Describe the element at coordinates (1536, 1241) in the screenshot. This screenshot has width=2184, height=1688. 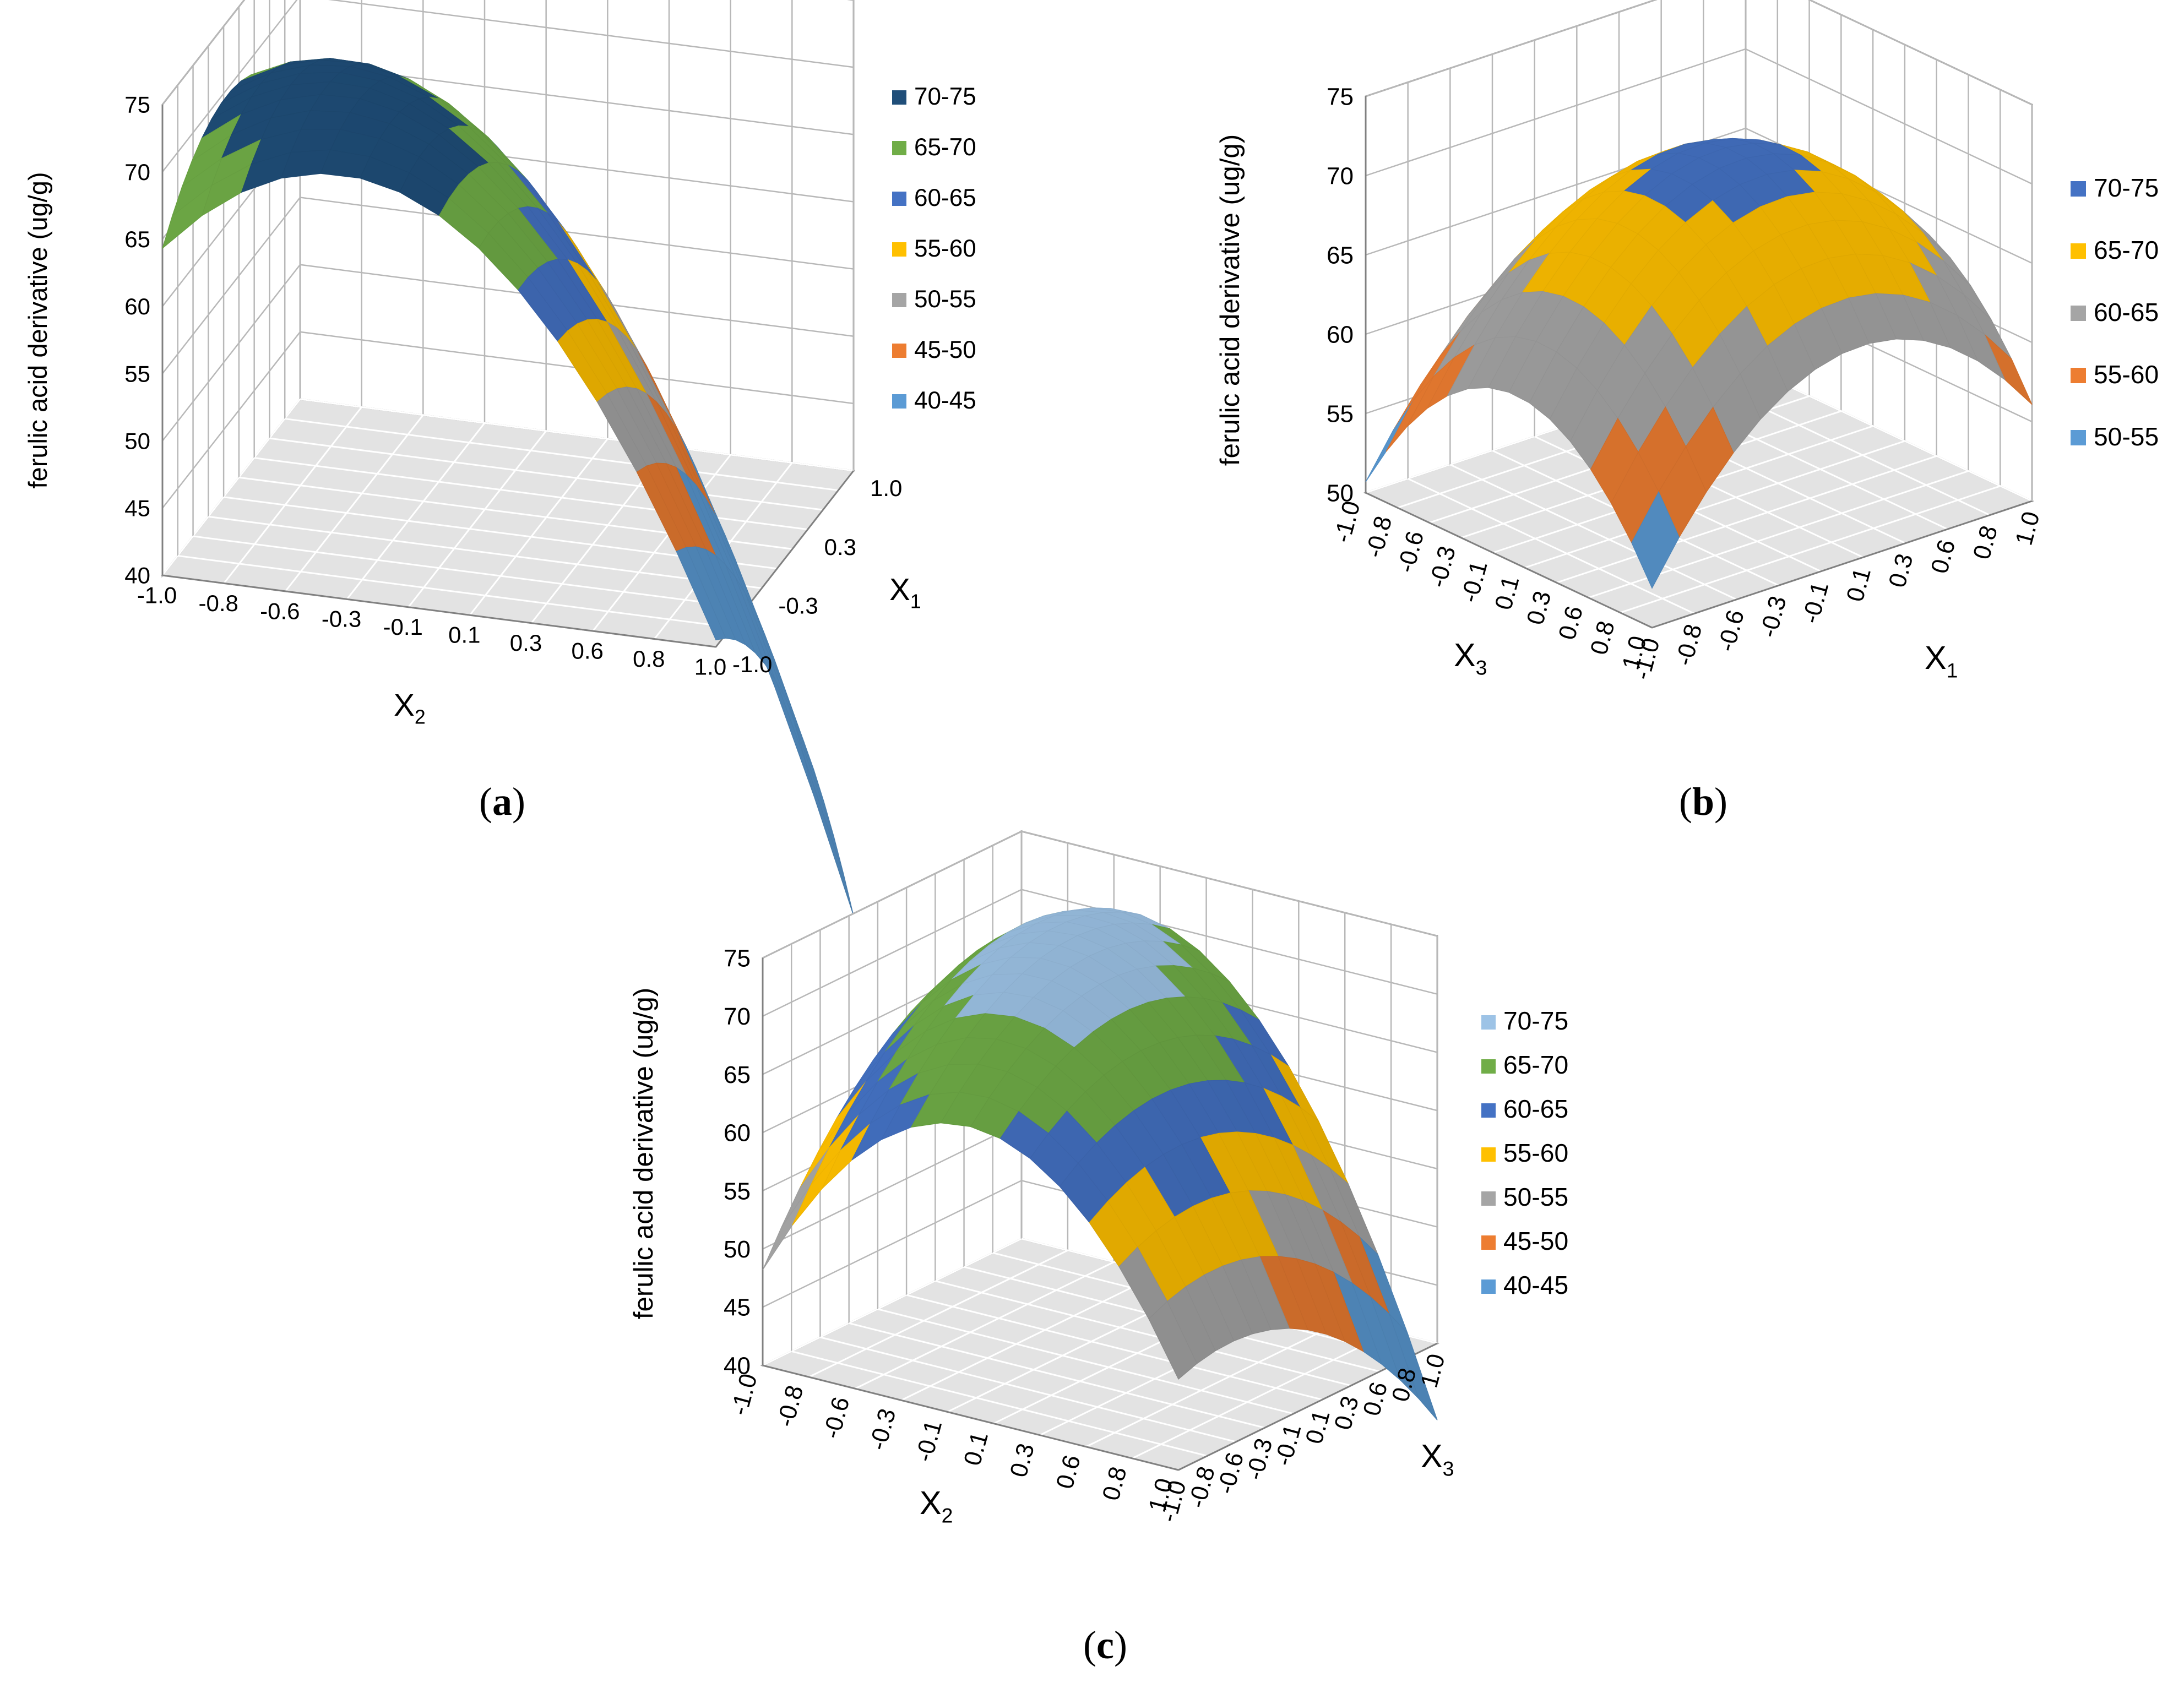
I see `legend-label: 45-50` at that location.